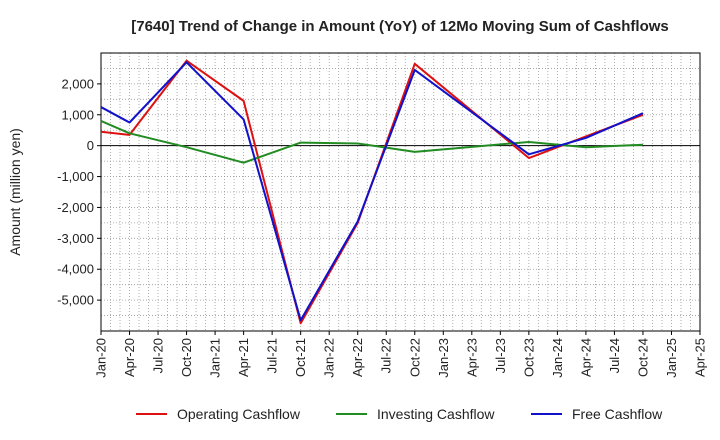 The width and height of the screenshot is (720, 440). Describe the element at coordinates (700, 357) in the screenshot. I see `x-tick-label: Apr-25` at that location.